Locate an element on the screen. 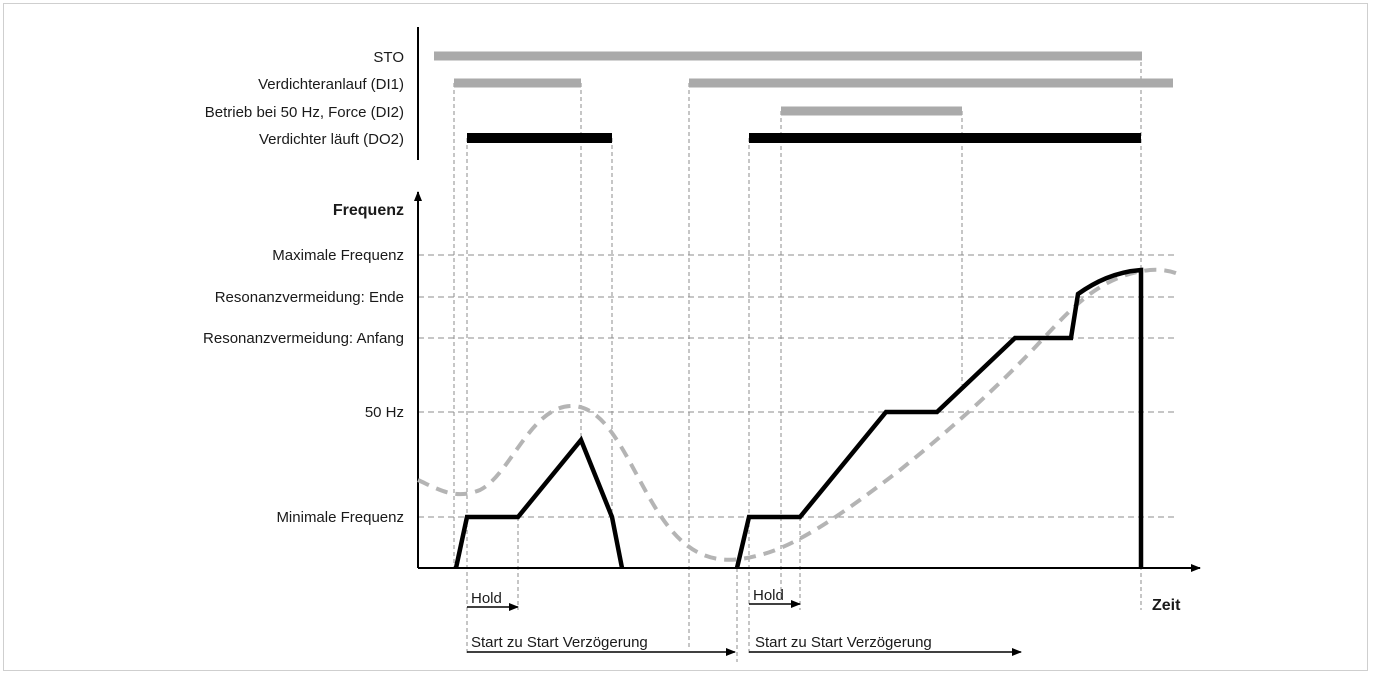 This screenshot has width=1373, height=674. time-arrows is located at coordinates (744, 628).